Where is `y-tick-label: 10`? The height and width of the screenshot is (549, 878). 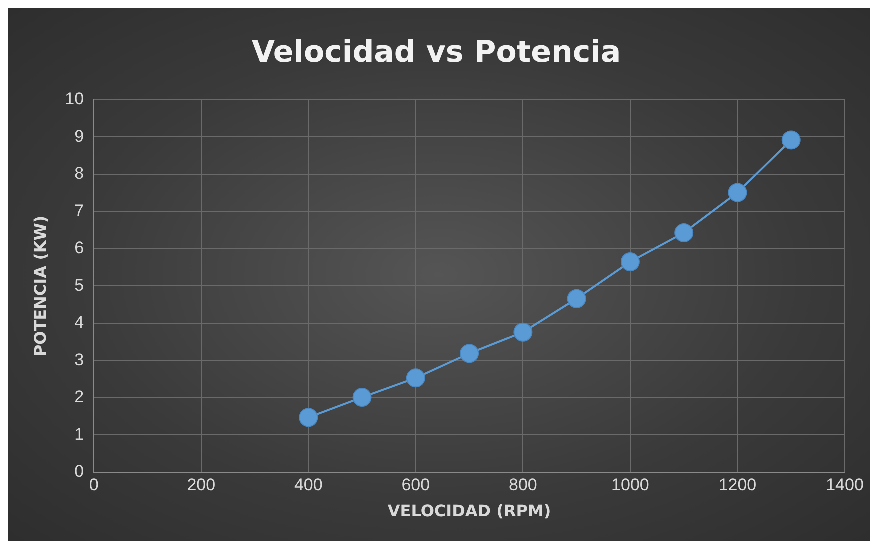 y-tick-label: 10 is located at coordinates (74, 99).